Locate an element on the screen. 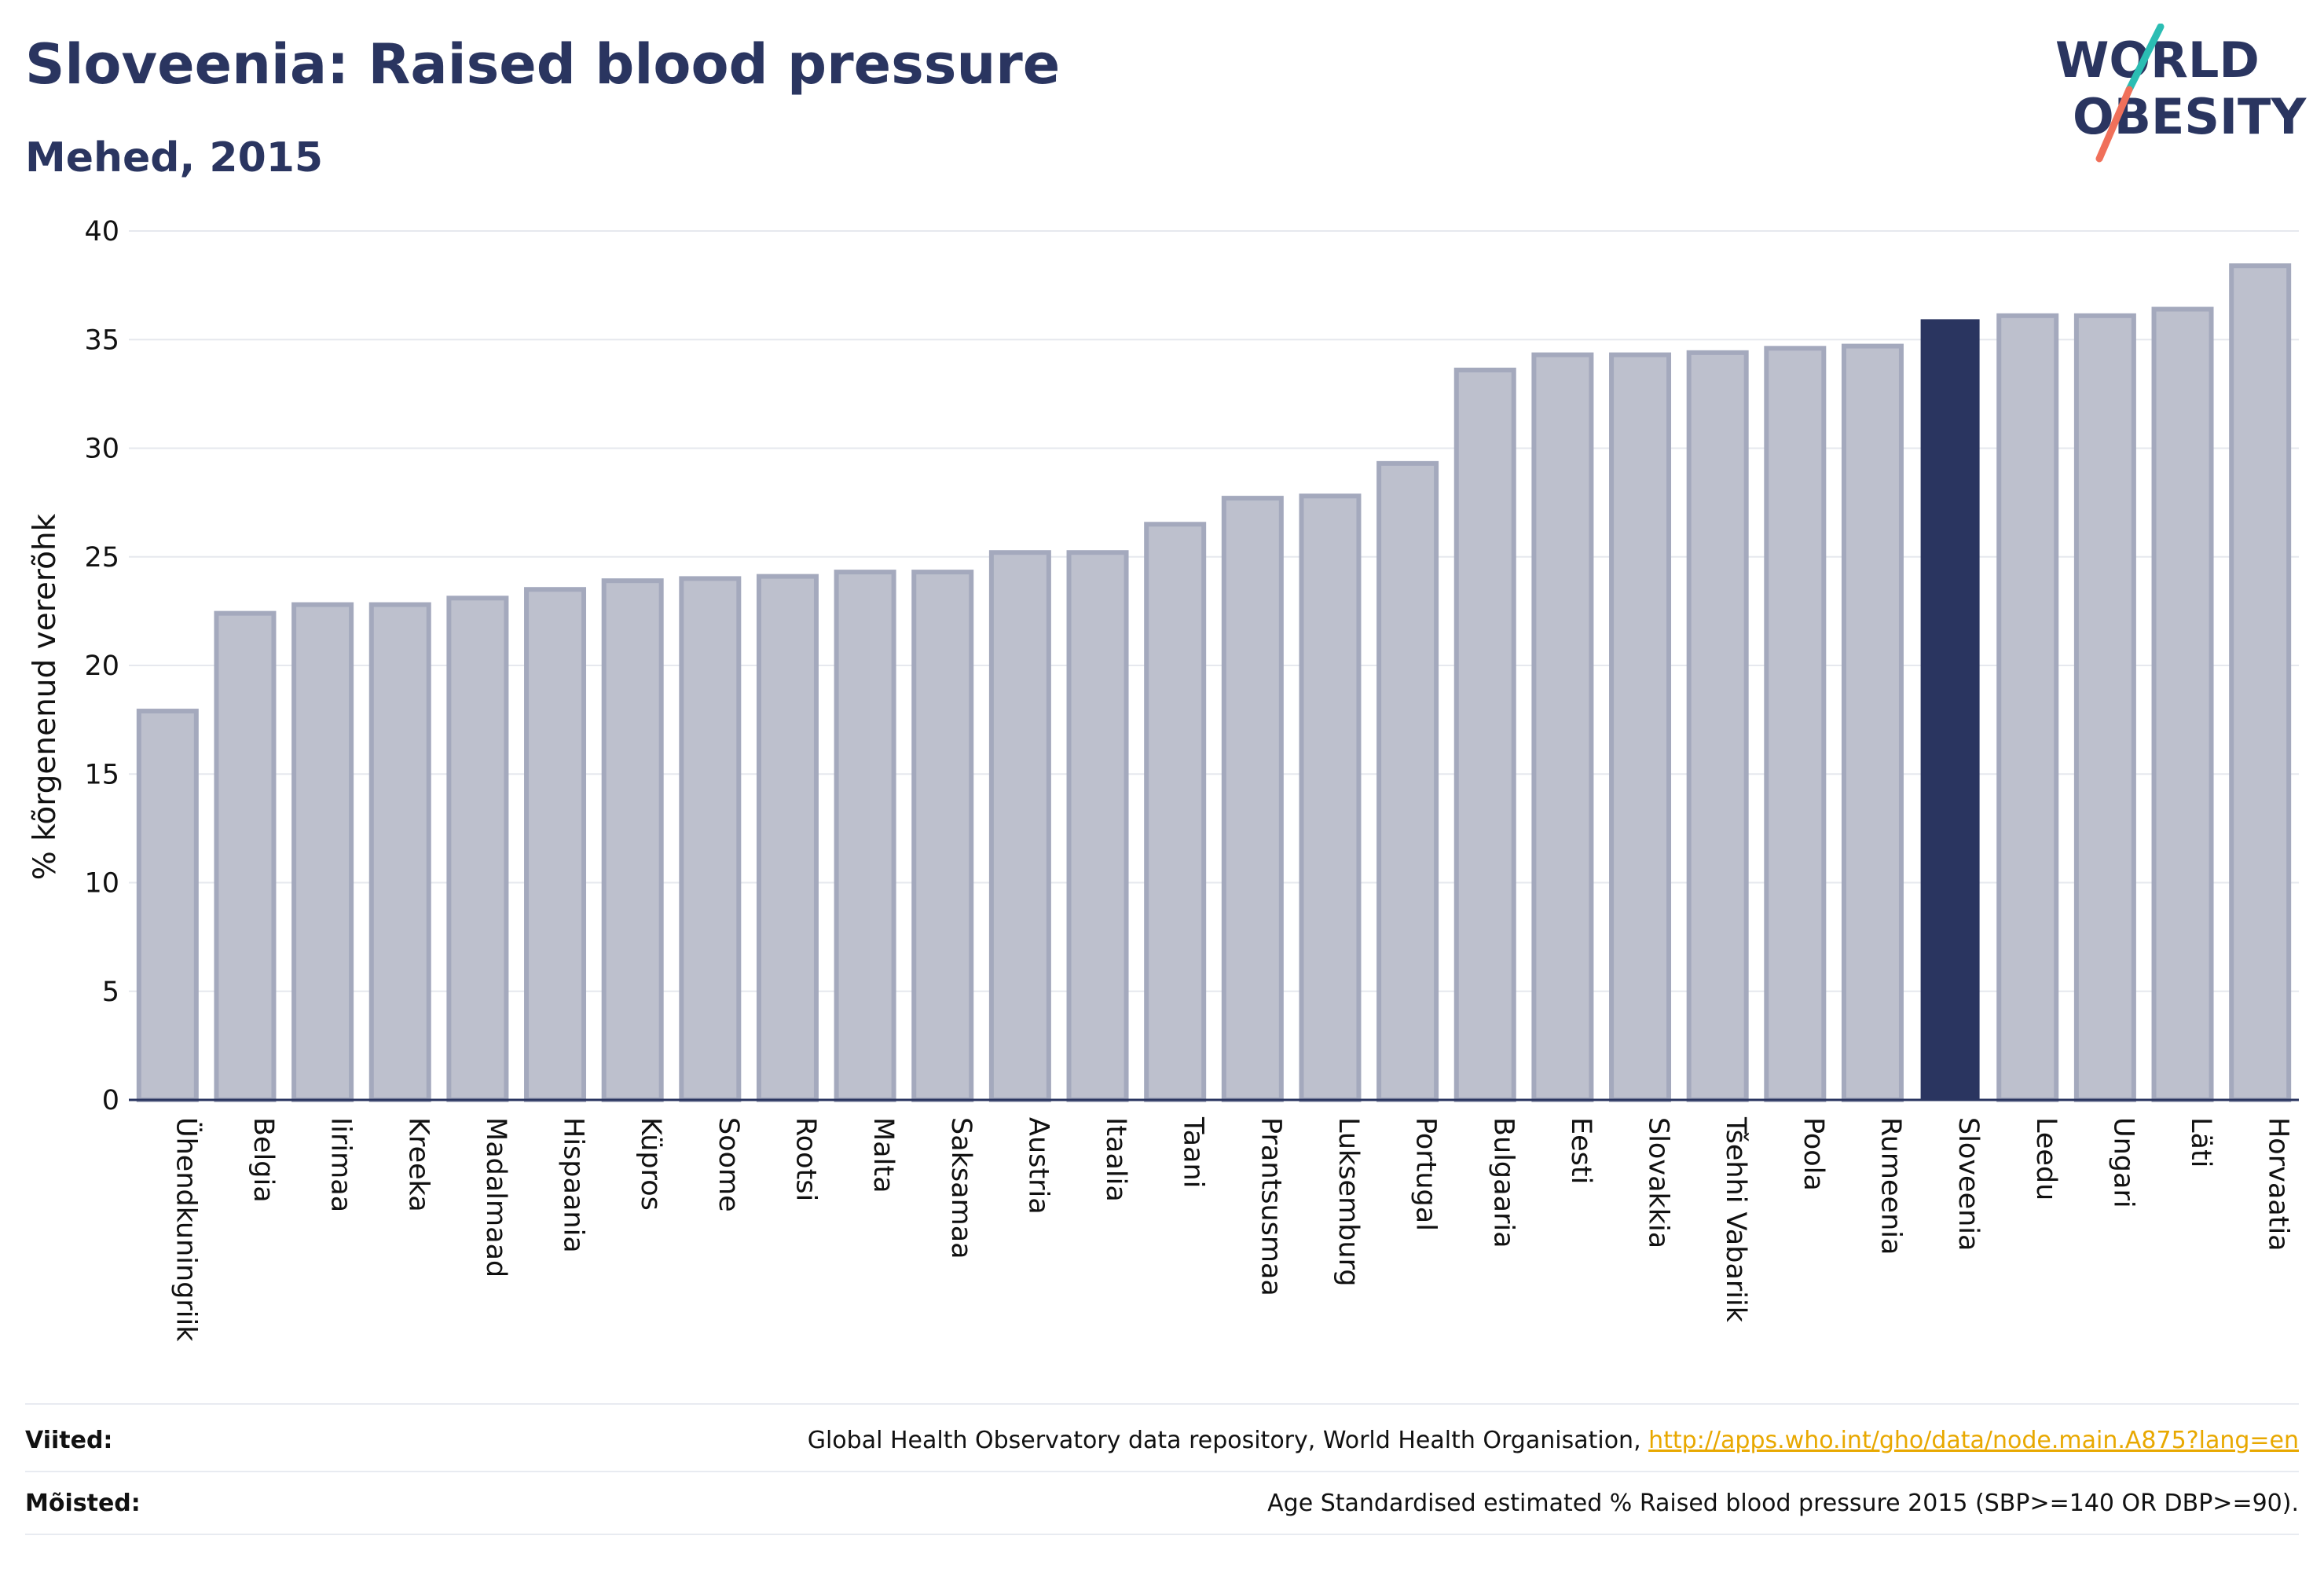 The width and height of the screenshot is (2324, 1576). y-tick-label: 5 is located at coordinates (110, 992).